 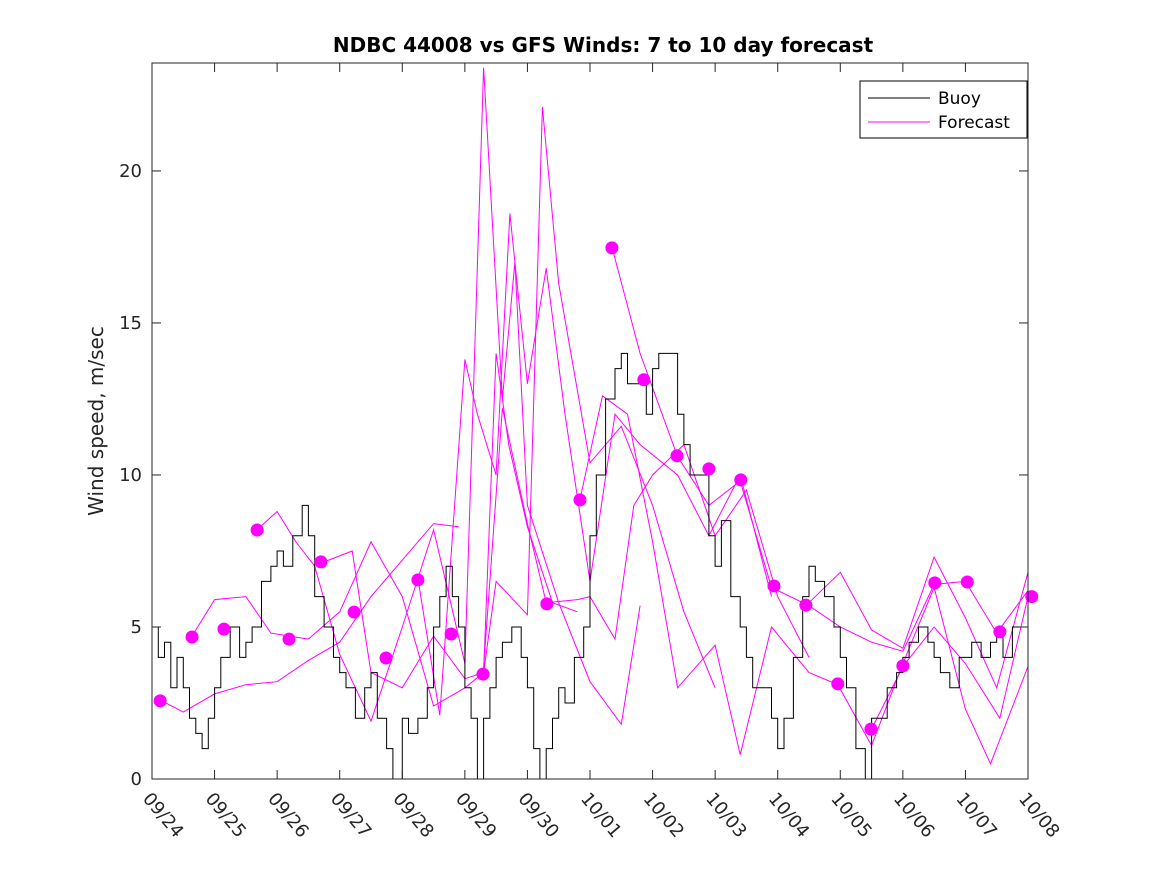 What do you see at coordinates (974, 123) in the screenshot?
I see `legend-label-forecast: Forecast` at bounding box center [974, 123].